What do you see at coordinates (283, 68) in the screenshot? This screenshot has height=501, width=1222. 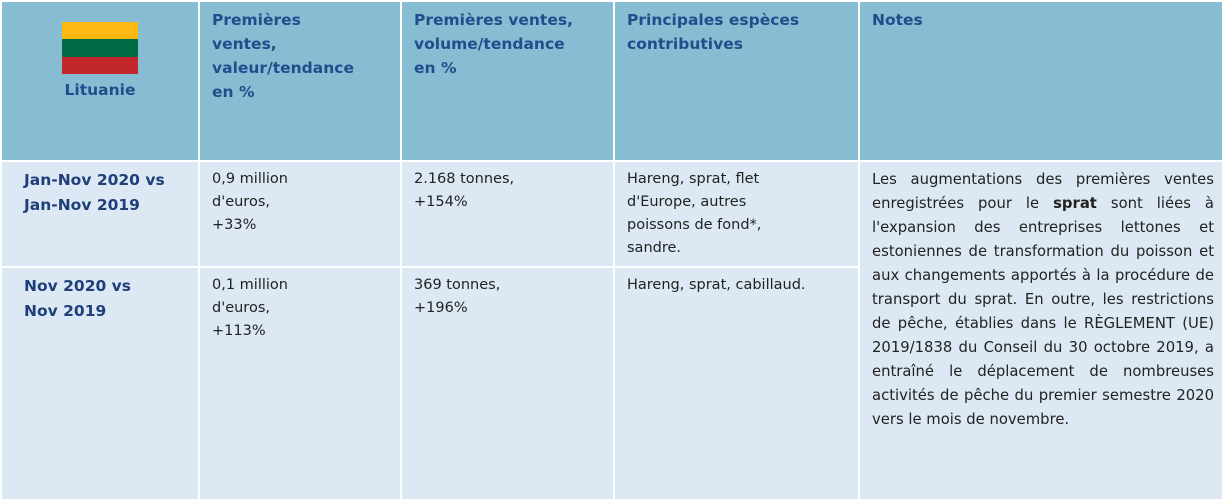 I see `text-line: valeur/tendance` at bounding box center [283, 68].